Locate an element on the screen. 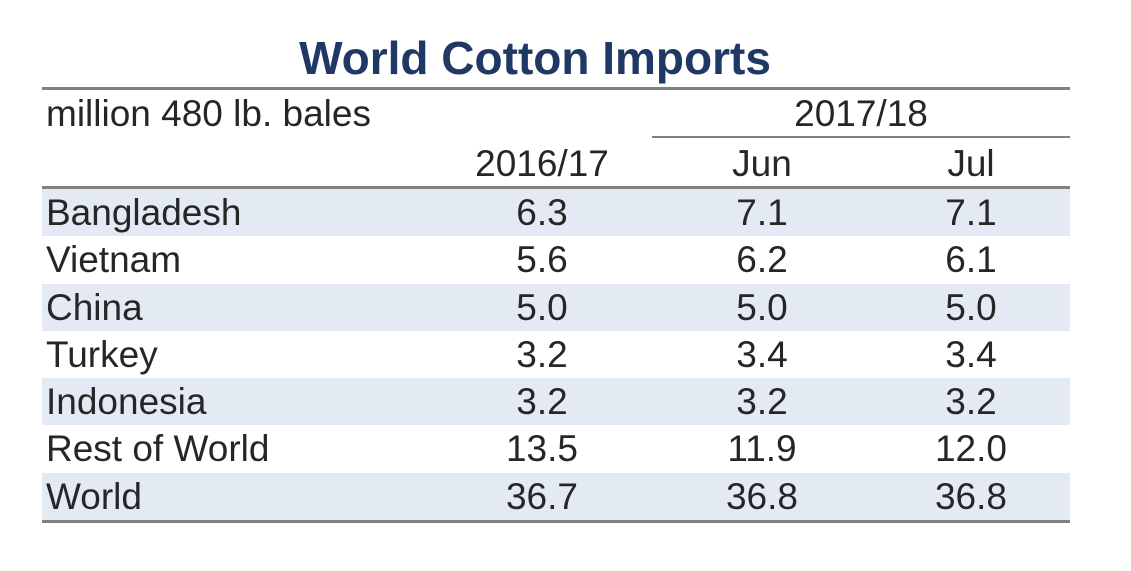 This screenshot has height=571, width=1131. cell-value: 13.5 is located at coordinates (541, 449).